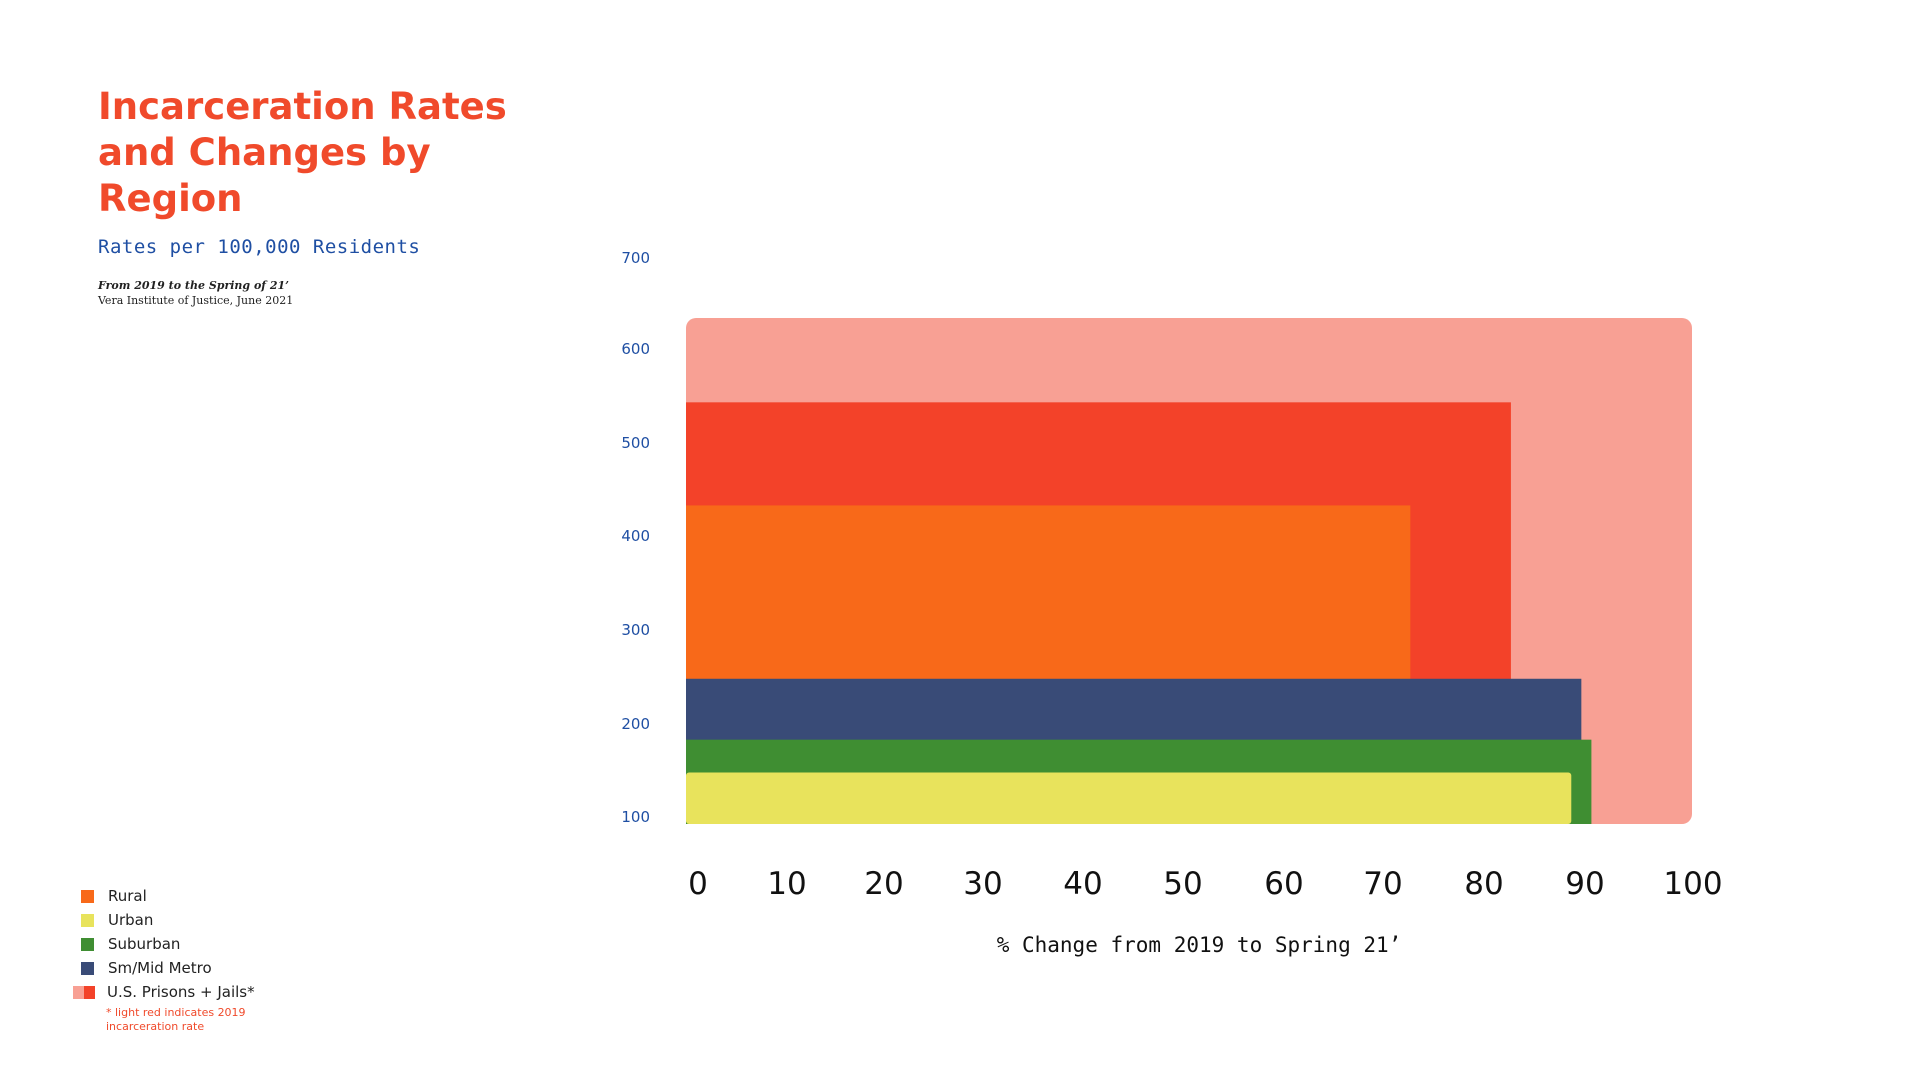 Image resolution: width=1920 pixels, height=1080 pixels. I want to click on y-axis-ticks: 700 600 500 400 300 200 100, so click(635, 537).